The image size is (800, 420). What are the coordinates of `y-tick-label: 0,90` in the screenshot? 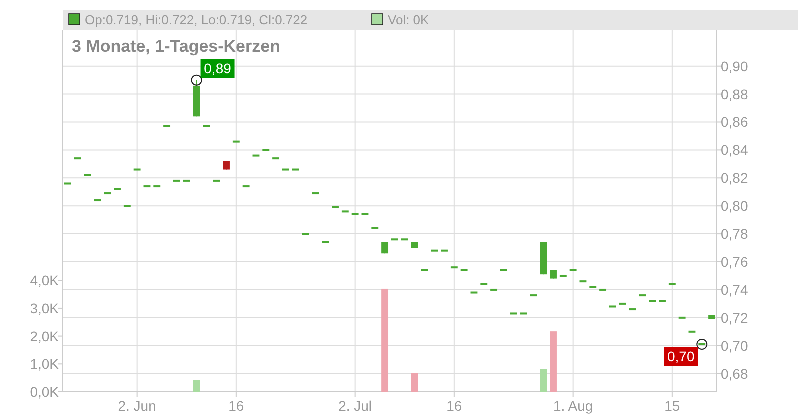 It's located at (734, 66).